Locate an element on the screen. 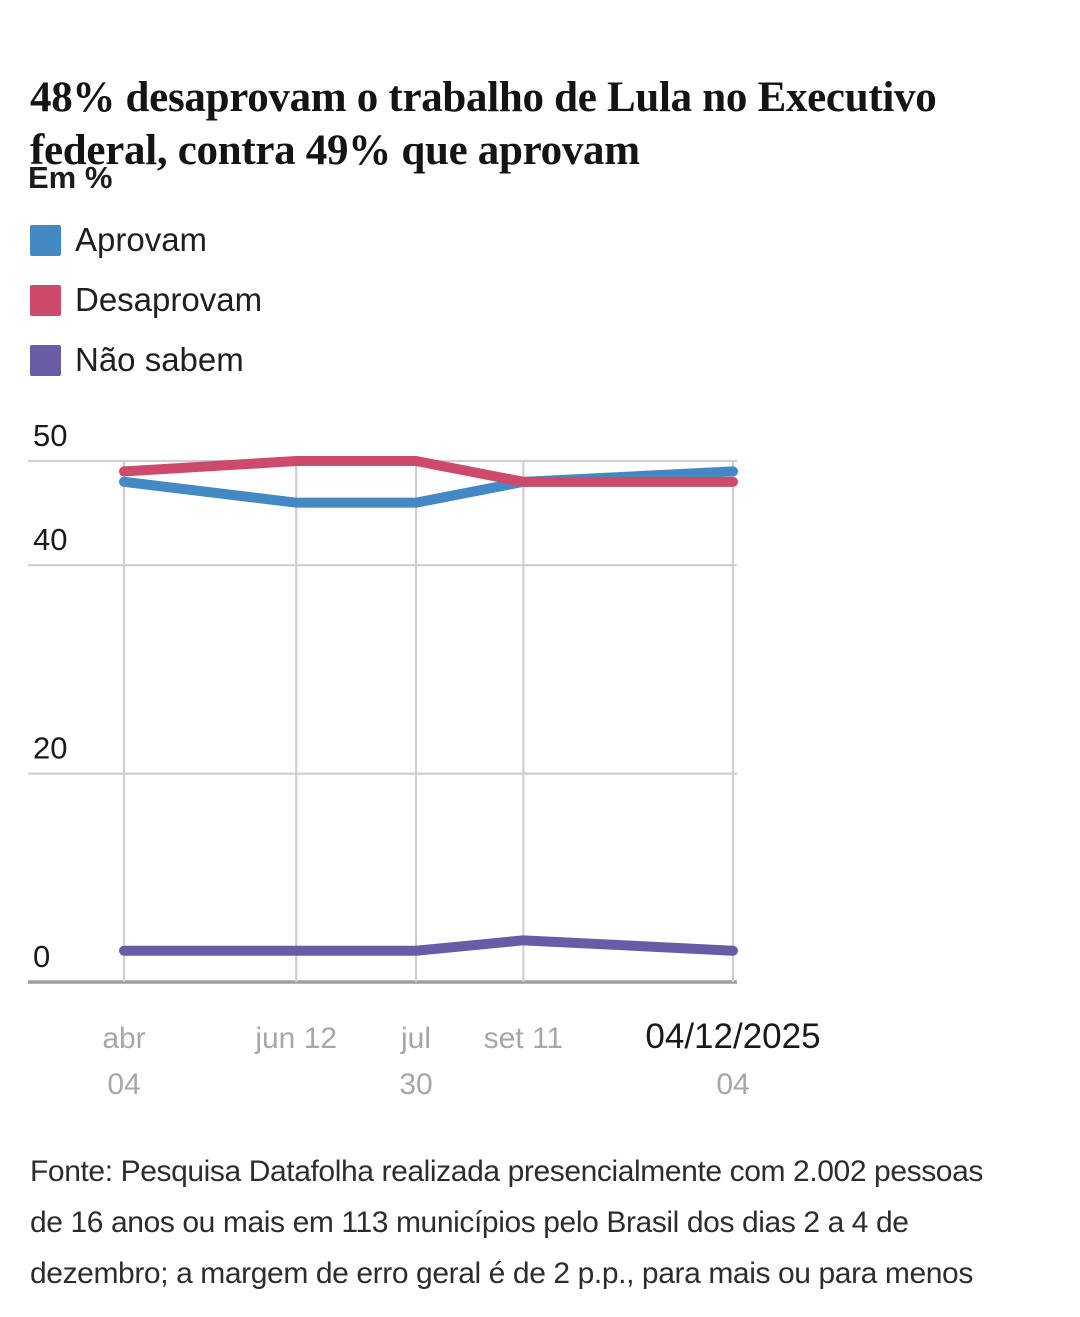  legend-item-desaprovam: Desaprovam is located at coordinates (146, 300).